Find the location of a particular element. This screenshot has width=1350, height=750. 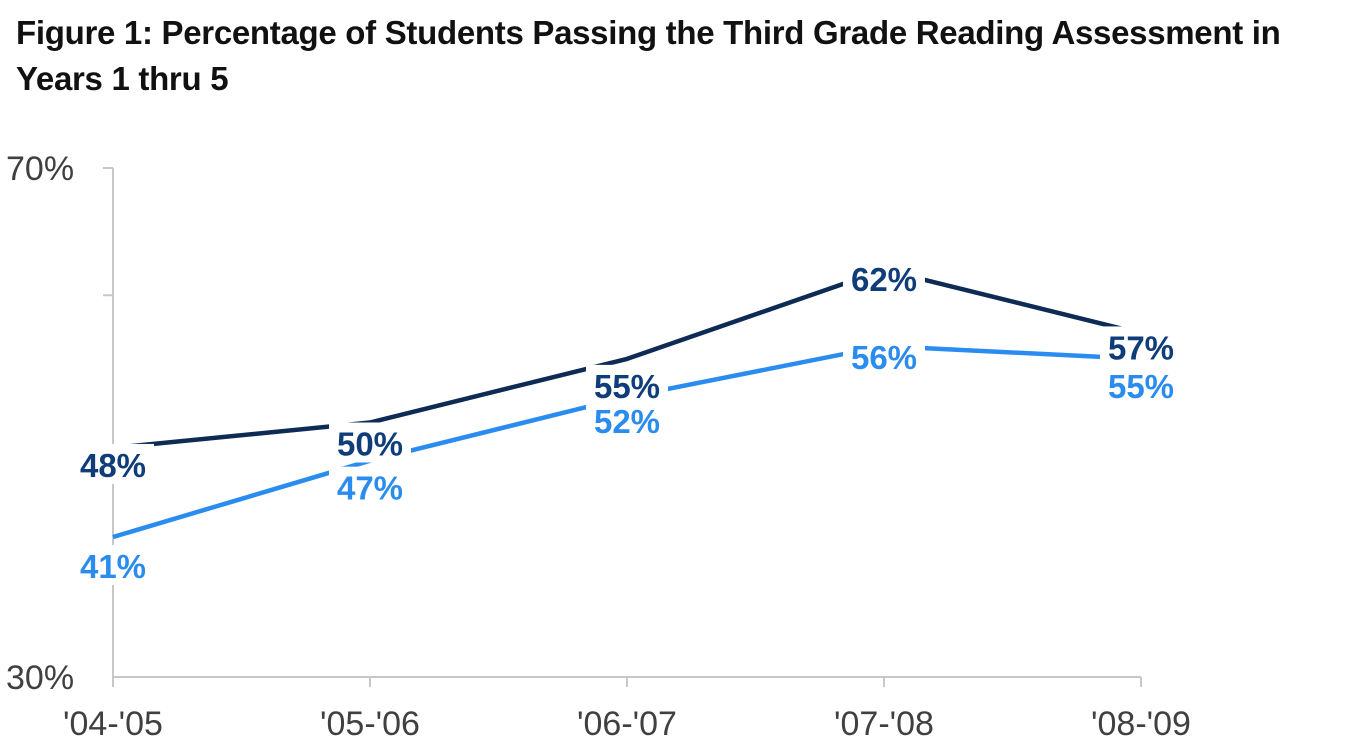

data-label-series-1: 48% is located at coordinates (113, 465).